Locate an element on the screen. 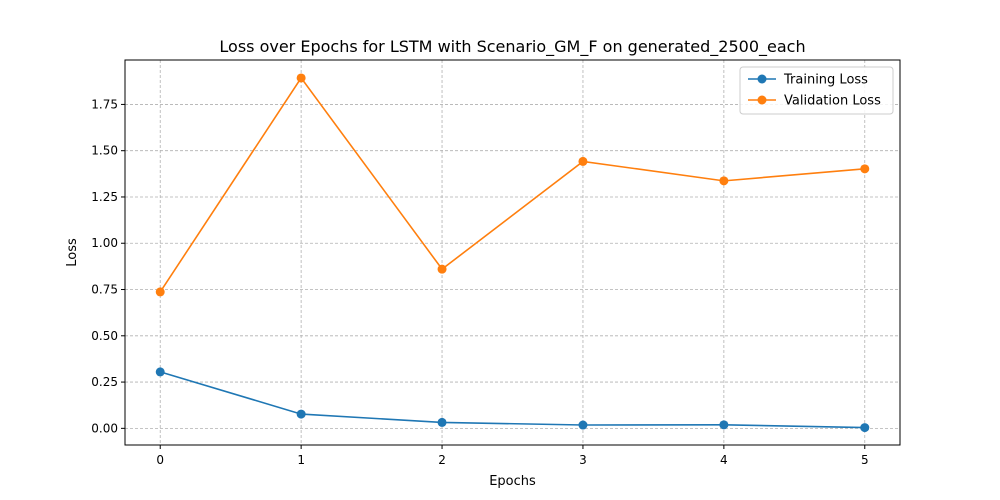 This screenshot has height=500, width=1000. legend: Training Loss Validation Loss is located at coordinates (816, 90).